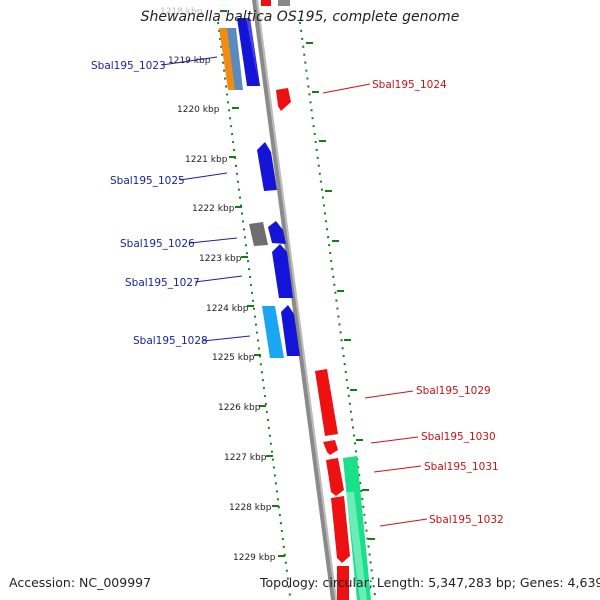  What do you see at coordinates (198, 110) in the screenshot?
I see `scale-label-1220: 1220 kbp` at bounding box center [198, 110].